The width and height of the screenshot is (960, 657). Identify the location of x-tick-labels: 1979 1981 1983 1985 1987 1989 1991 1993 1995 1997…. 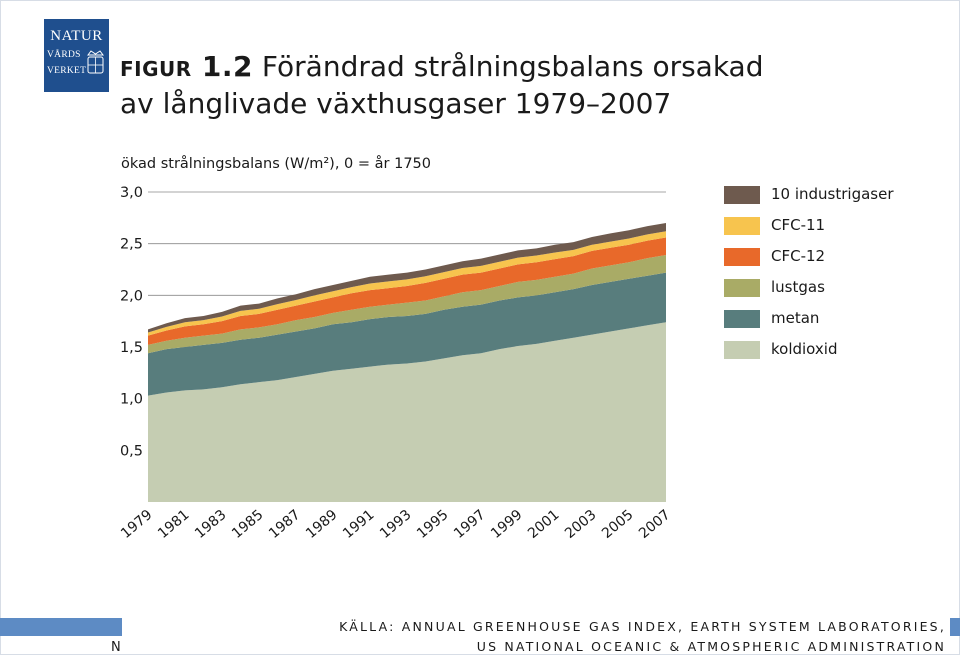
(396, 524).